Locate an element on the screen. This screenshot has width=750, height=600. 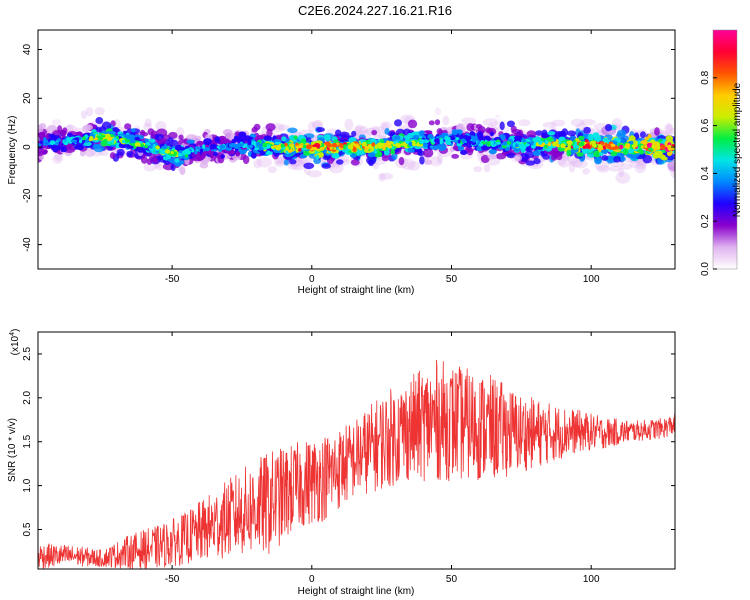
spectrogram-y-tick-label: -40 is located at coordinates (27, 244).